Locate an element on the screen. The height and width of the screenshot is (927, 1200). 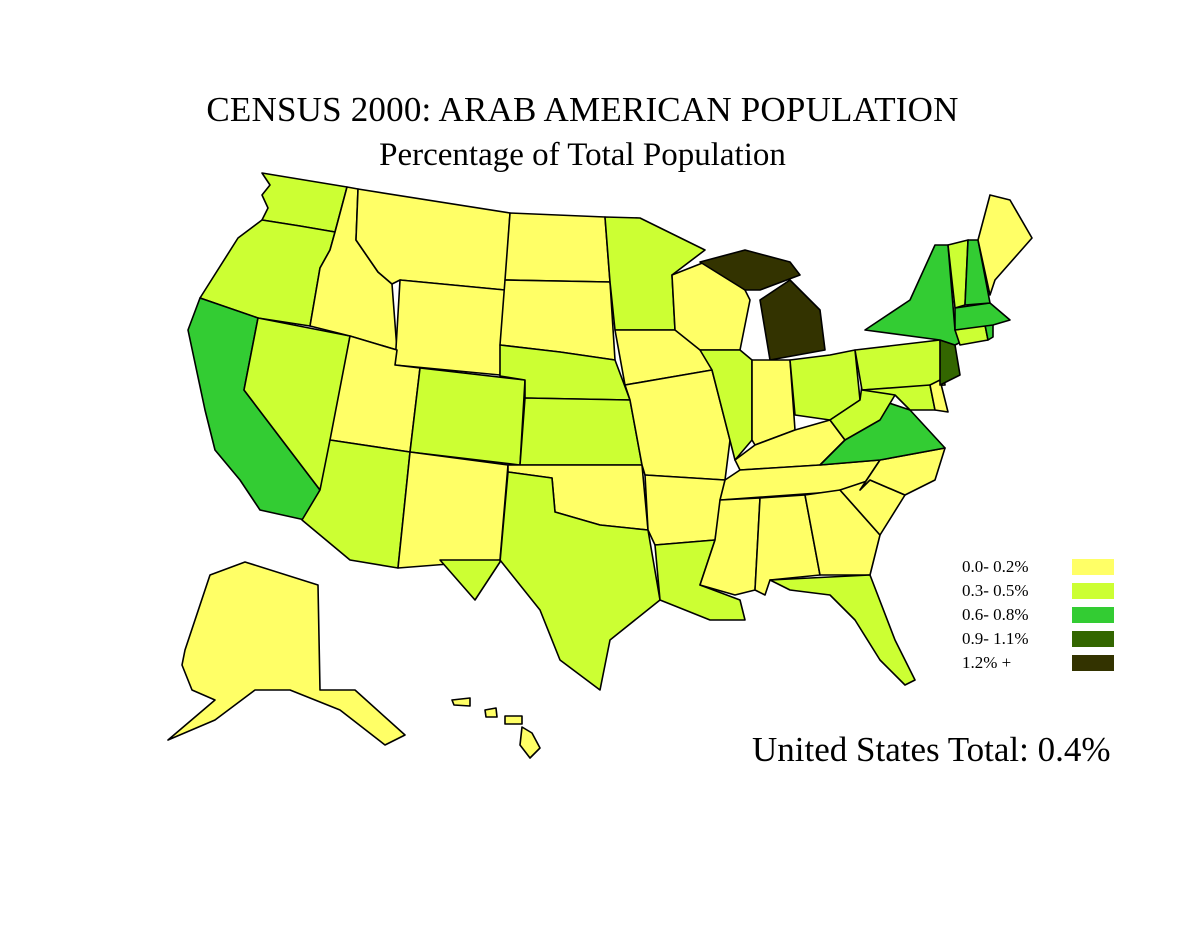
state-WY is located at coordinates (450, 327).